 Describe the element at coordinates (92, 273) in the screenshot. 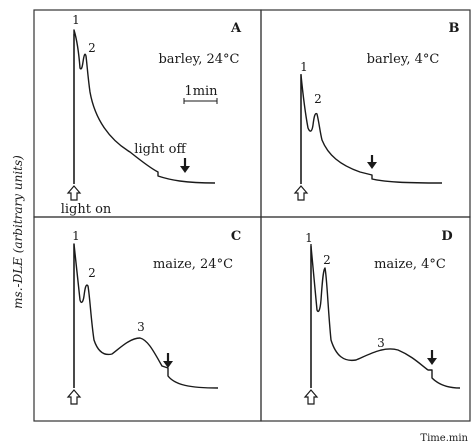

I see `panel-c-peak-2: 2` at that location.